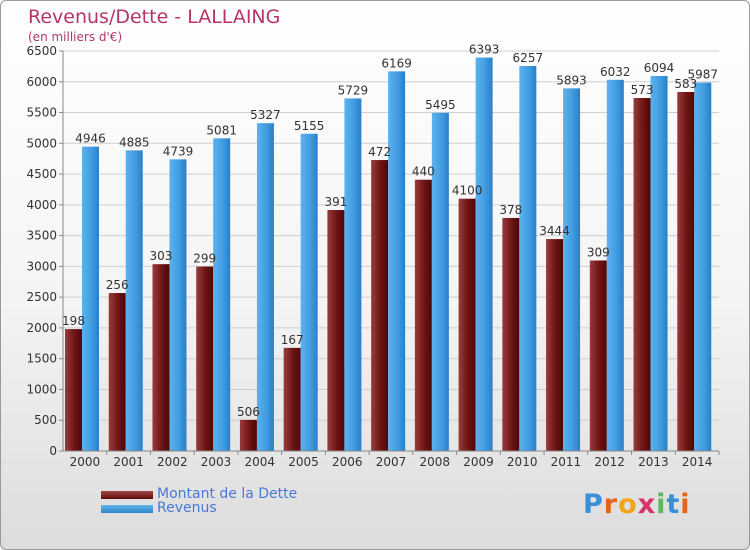  Describe the element at coordinates (260, 462) in the screenshot. I see `x-tick-label: 2004` at that location.